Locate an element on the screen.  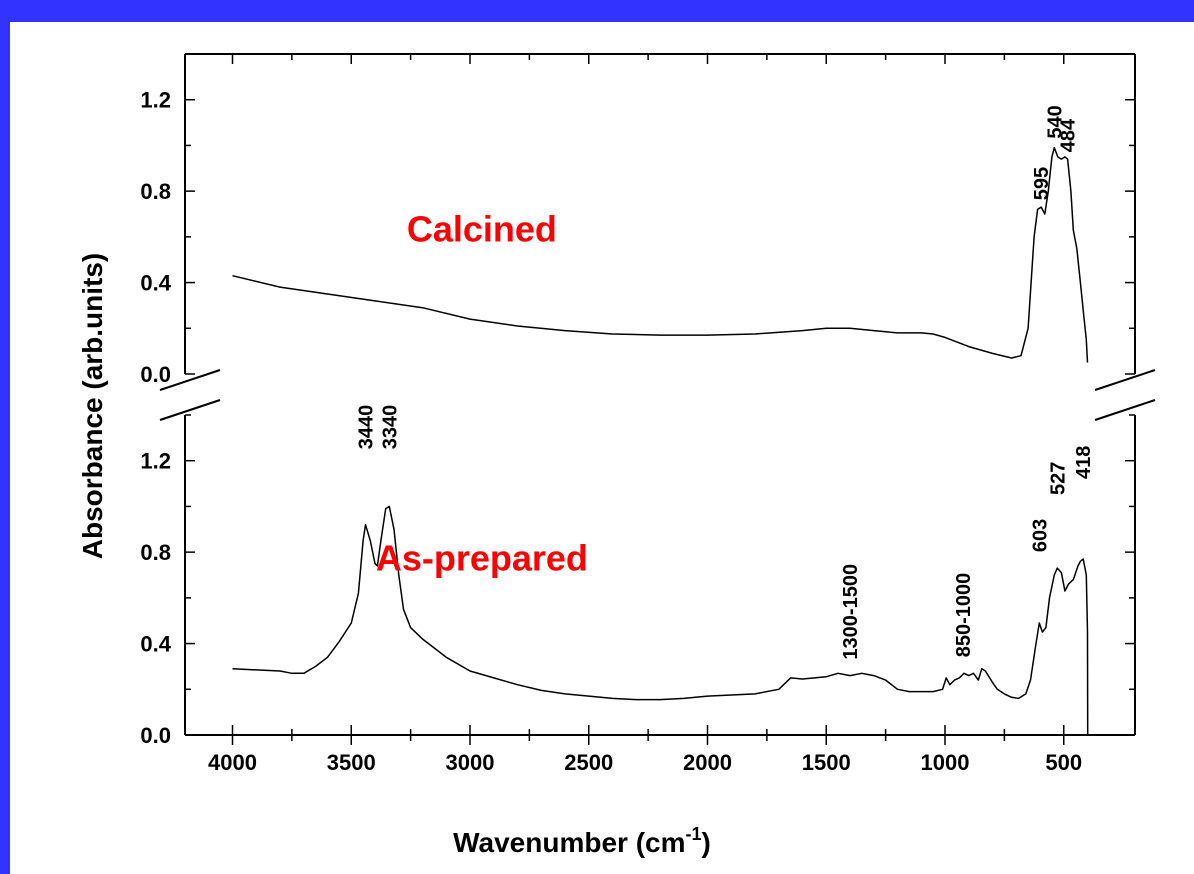
x-tick-label: 500 is located at coordinates (1063, 762).